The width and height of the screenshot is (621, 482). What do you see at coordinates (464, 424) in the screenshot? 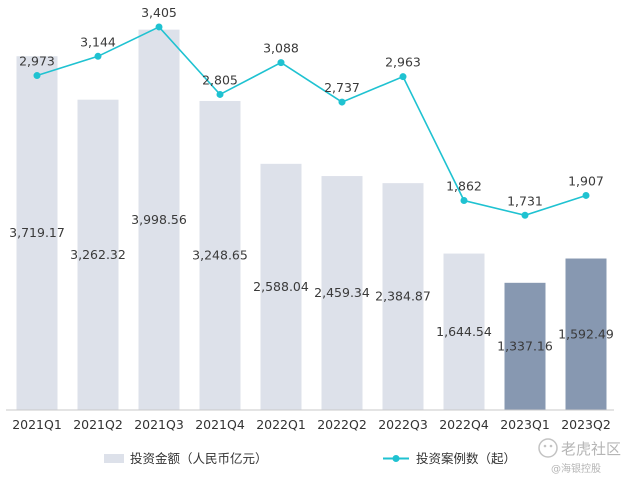
I see `x-tick-2022Q4: 2022Q4` at bounding box center [464, 424].